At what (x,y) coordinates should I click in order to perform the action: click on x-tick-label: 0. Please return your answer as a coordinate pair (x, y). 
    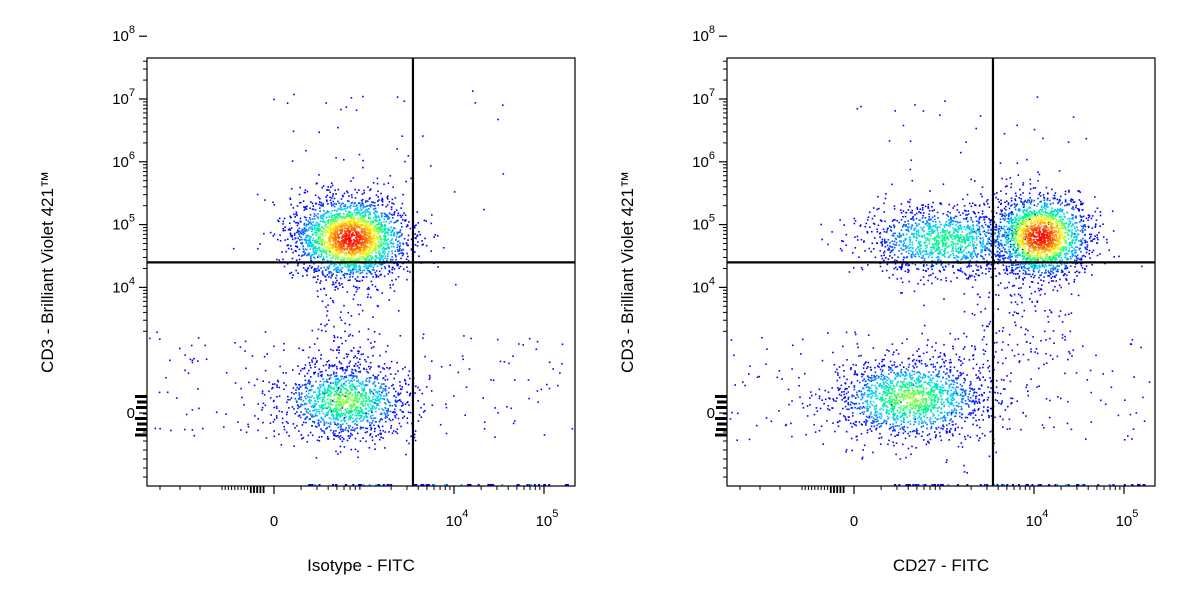
    Looking at the image, I should click on (274, 521).